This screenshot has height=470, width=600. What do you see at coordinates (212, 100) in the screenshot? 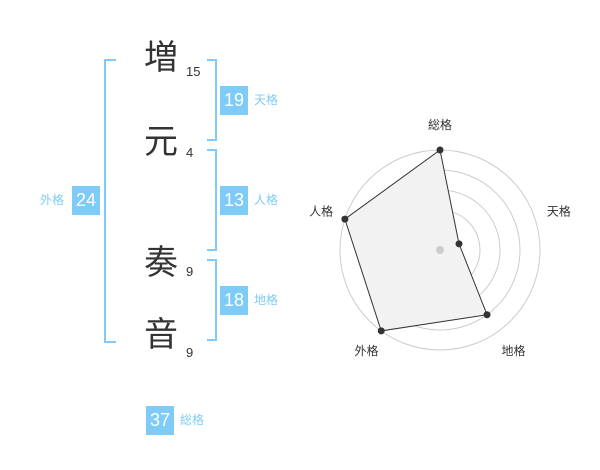
I see `tenkaku-bracket` at bounding box center [212, 100].